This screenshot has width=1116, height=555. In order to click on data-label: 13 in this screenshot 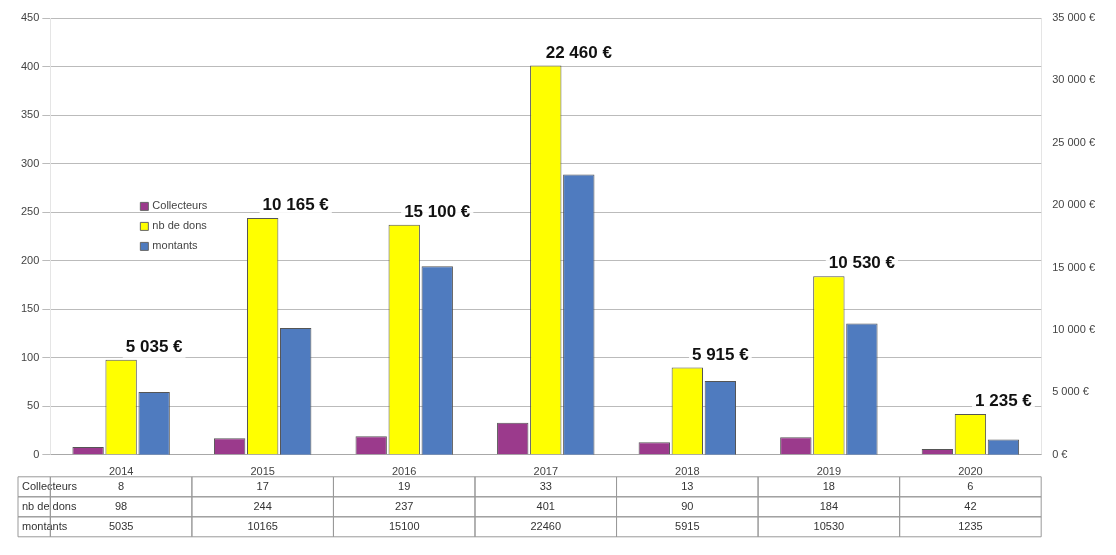, I will do `click(687, 485)`.